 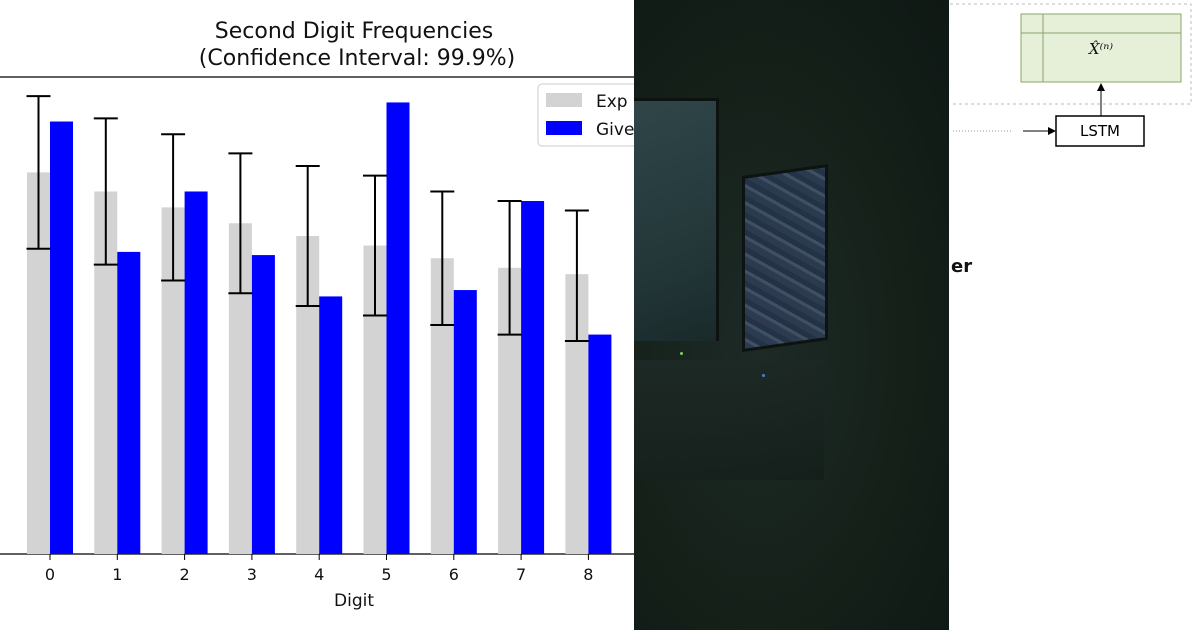 What do you see at coordinates (50, 574) in the screenshot?
I see `x-tick-label-0: 0` at bounding box center [50, 574].